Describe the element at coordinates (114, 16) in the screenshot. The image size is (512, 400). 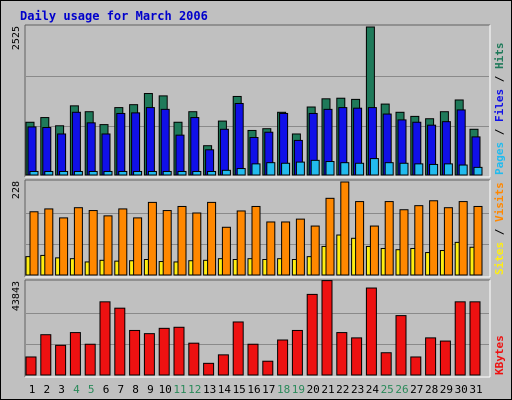
I see `chart-title: Daily usage for March 2006` at that location.